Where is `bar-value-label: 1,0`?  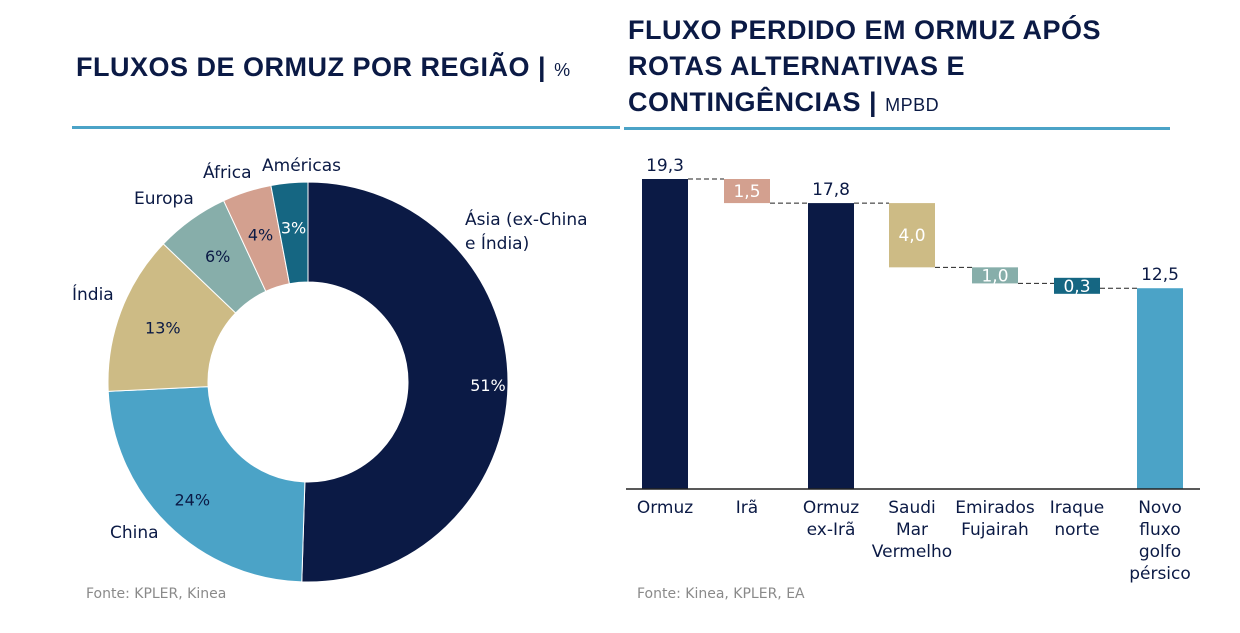 bar-value-label: 1,0 is located at coordinates (994, 276).